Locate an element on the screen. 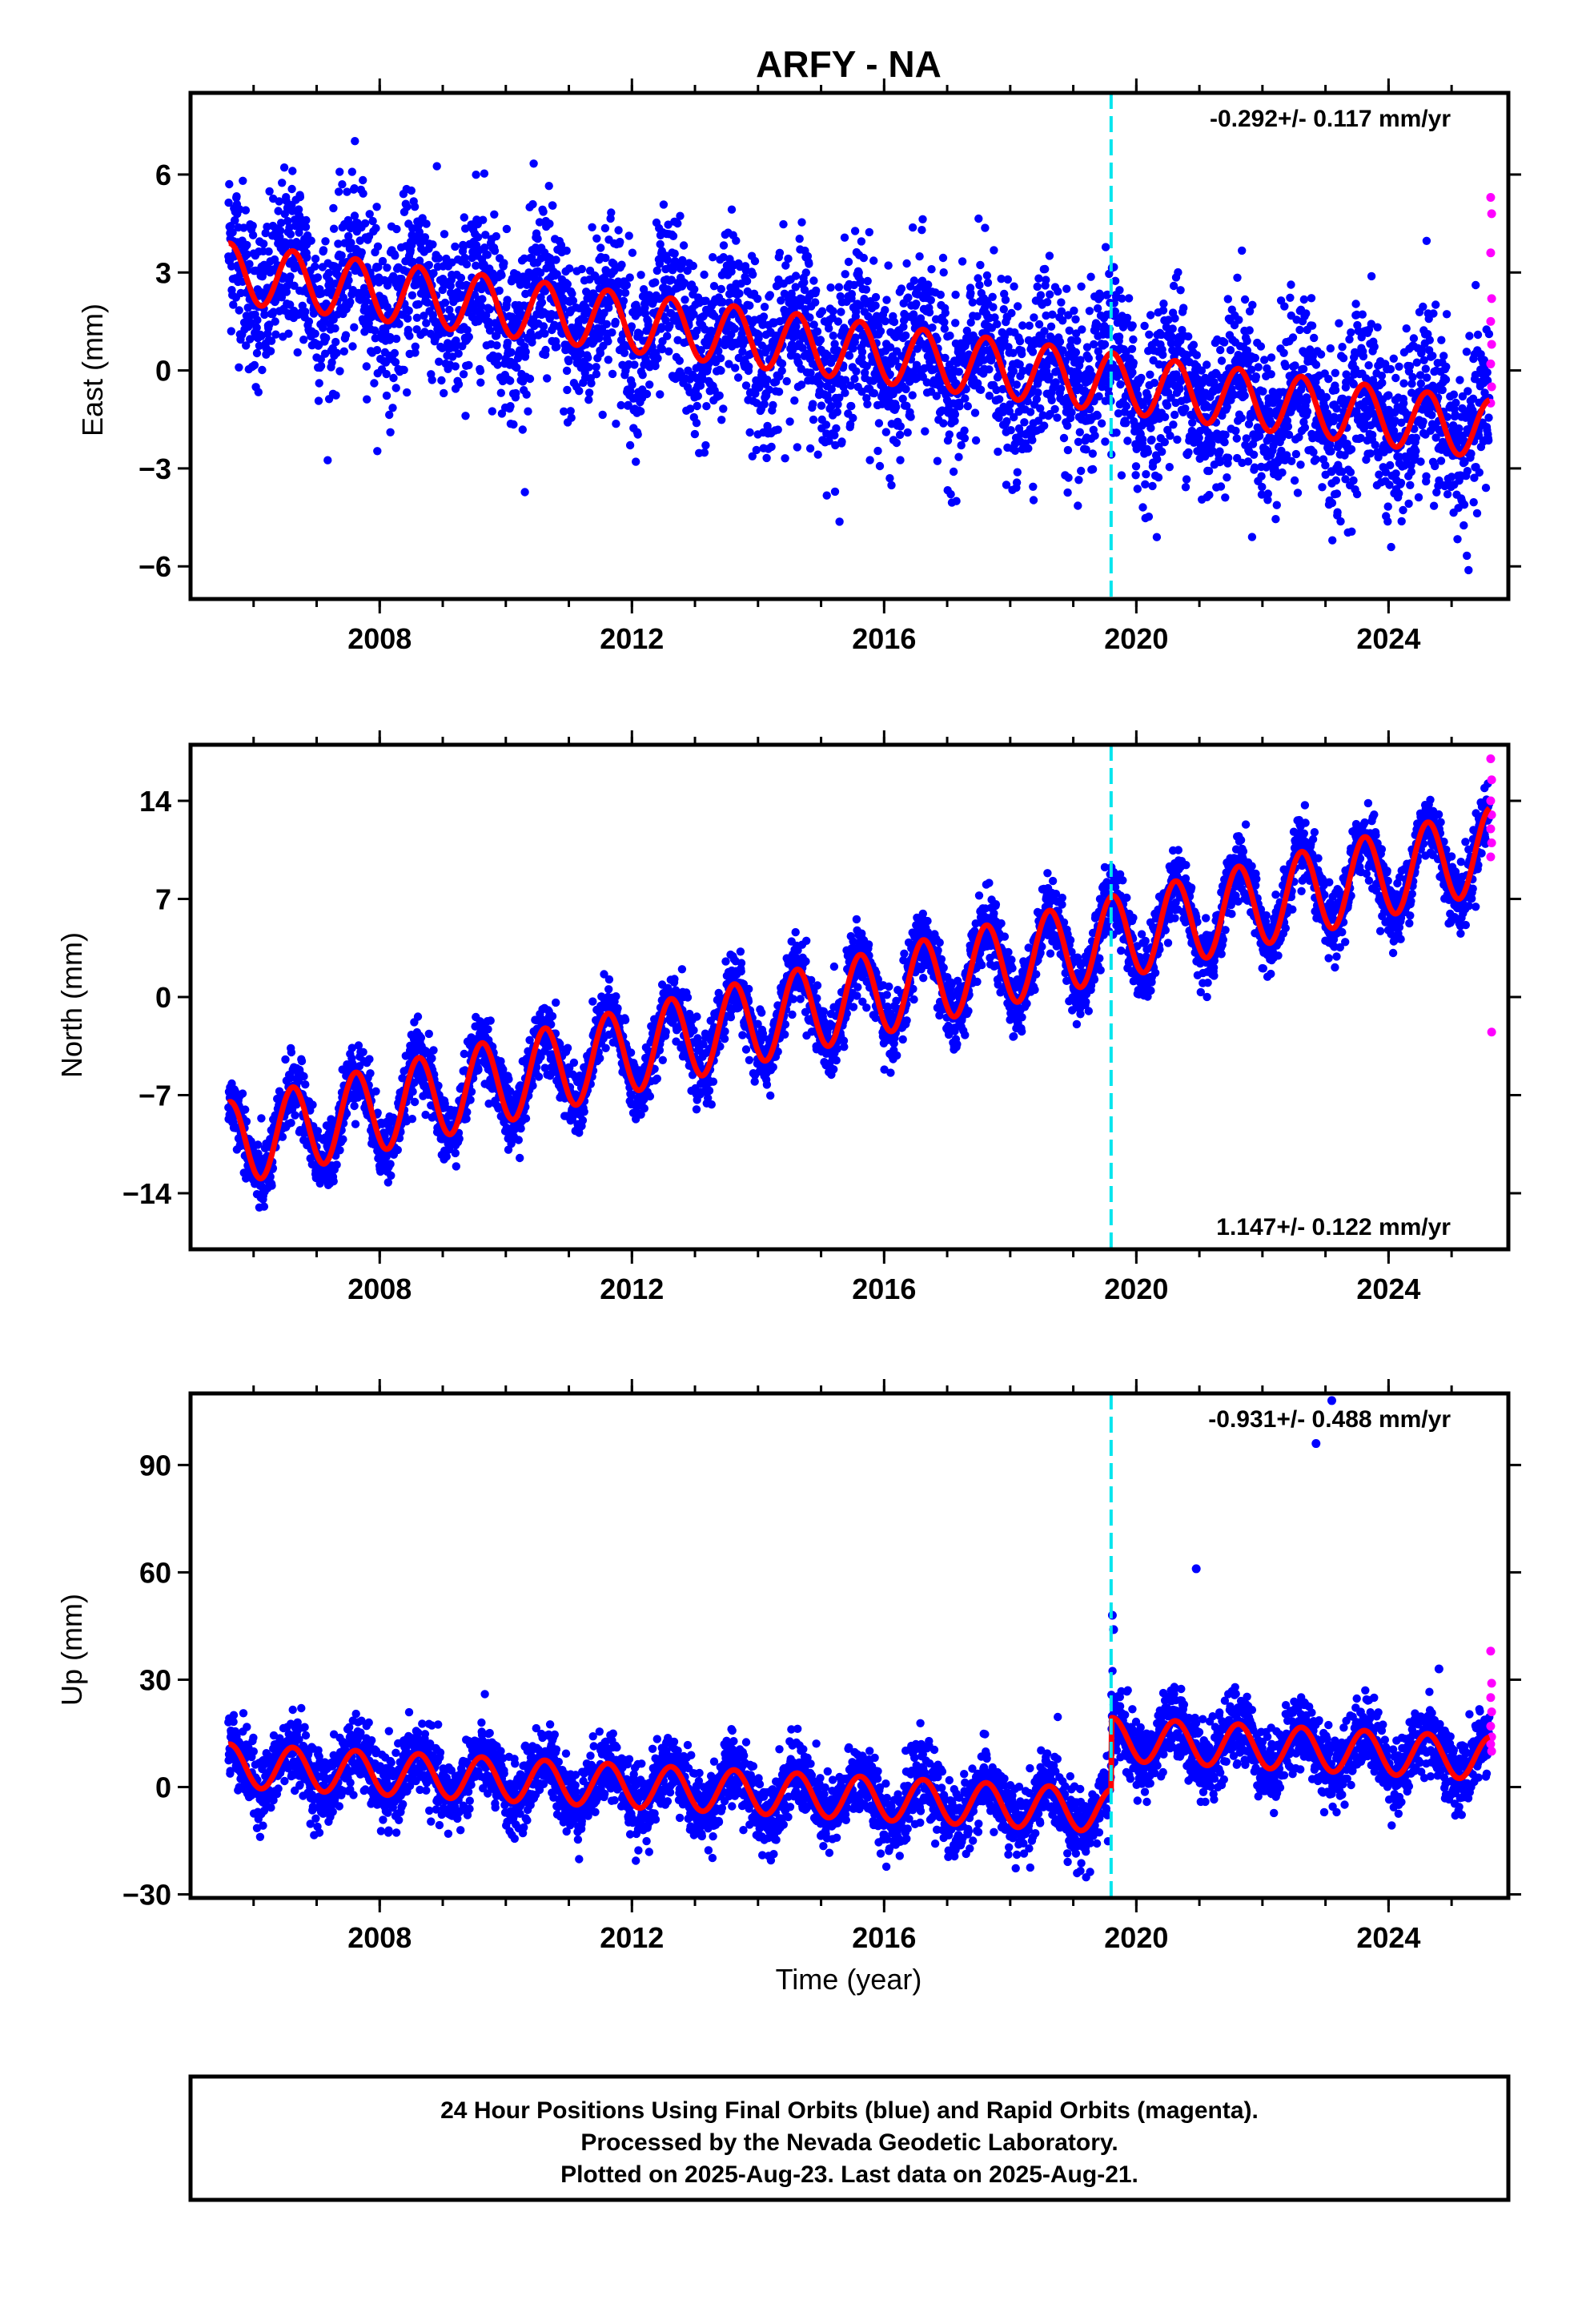 This screenshot has width=1582, height=2324. east-y-tick-label: 6 is located at coordinates (163, 175).